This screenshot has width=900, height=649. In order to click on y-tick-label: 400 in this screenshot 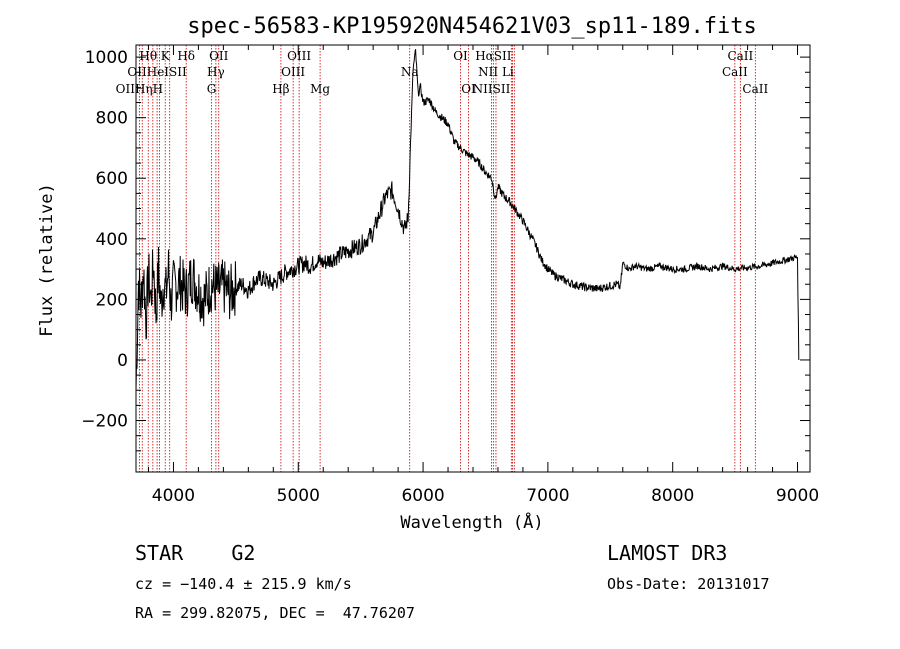, I will do `click(112, 240)`.